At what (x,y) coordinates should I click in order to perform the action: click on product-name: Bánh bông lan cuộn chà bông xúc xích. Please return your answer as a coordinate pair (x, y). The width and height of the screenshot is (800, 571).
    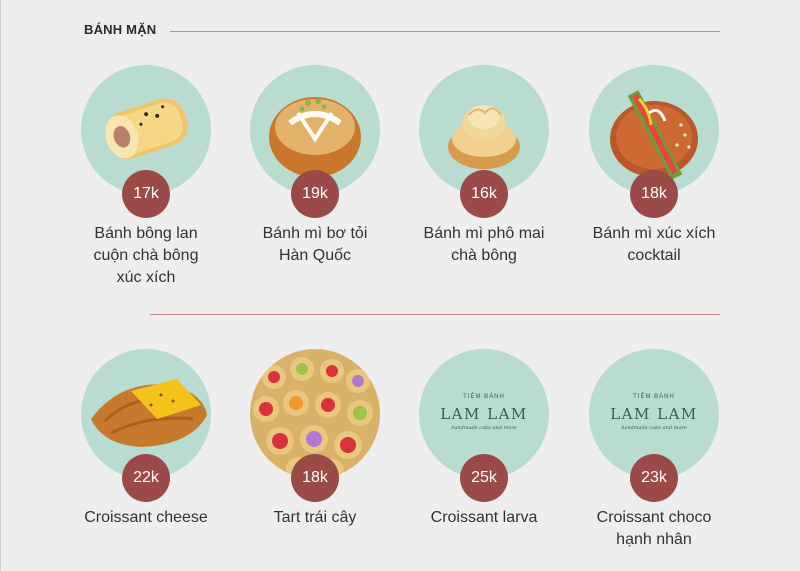
    Looking at the image, I should click on (146, 255).